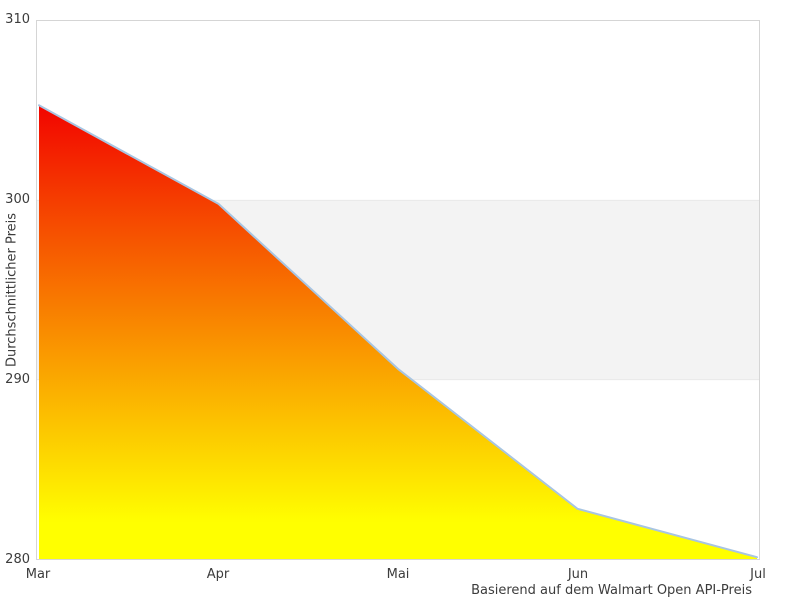 The width and height of the screenshot is (800, 600). I want to click on x-tick-label-mai: Mai, so click(398, 574).